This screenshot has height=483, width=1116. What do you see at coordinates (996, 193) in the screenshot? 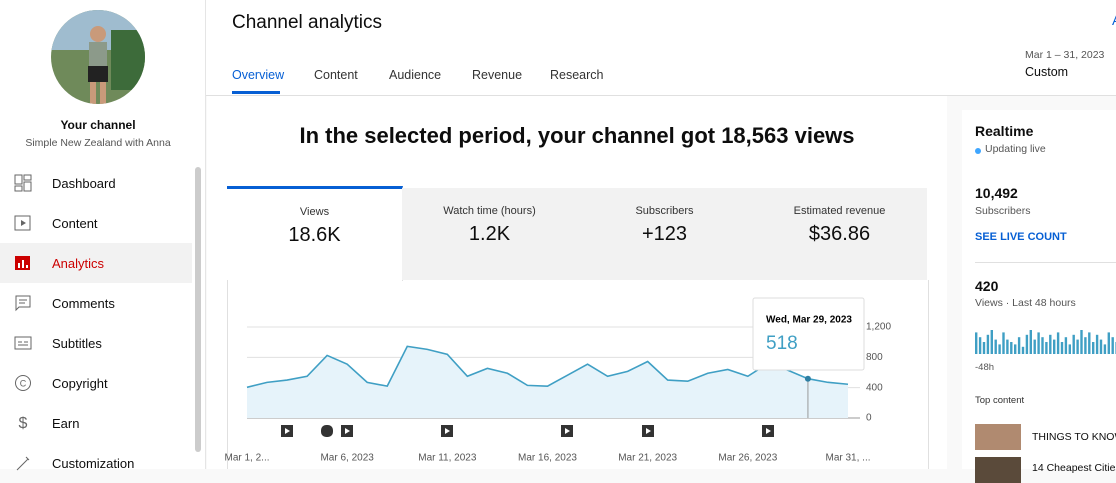
I see `subscriber-count: 10,492` at bounding box center [996, 193].